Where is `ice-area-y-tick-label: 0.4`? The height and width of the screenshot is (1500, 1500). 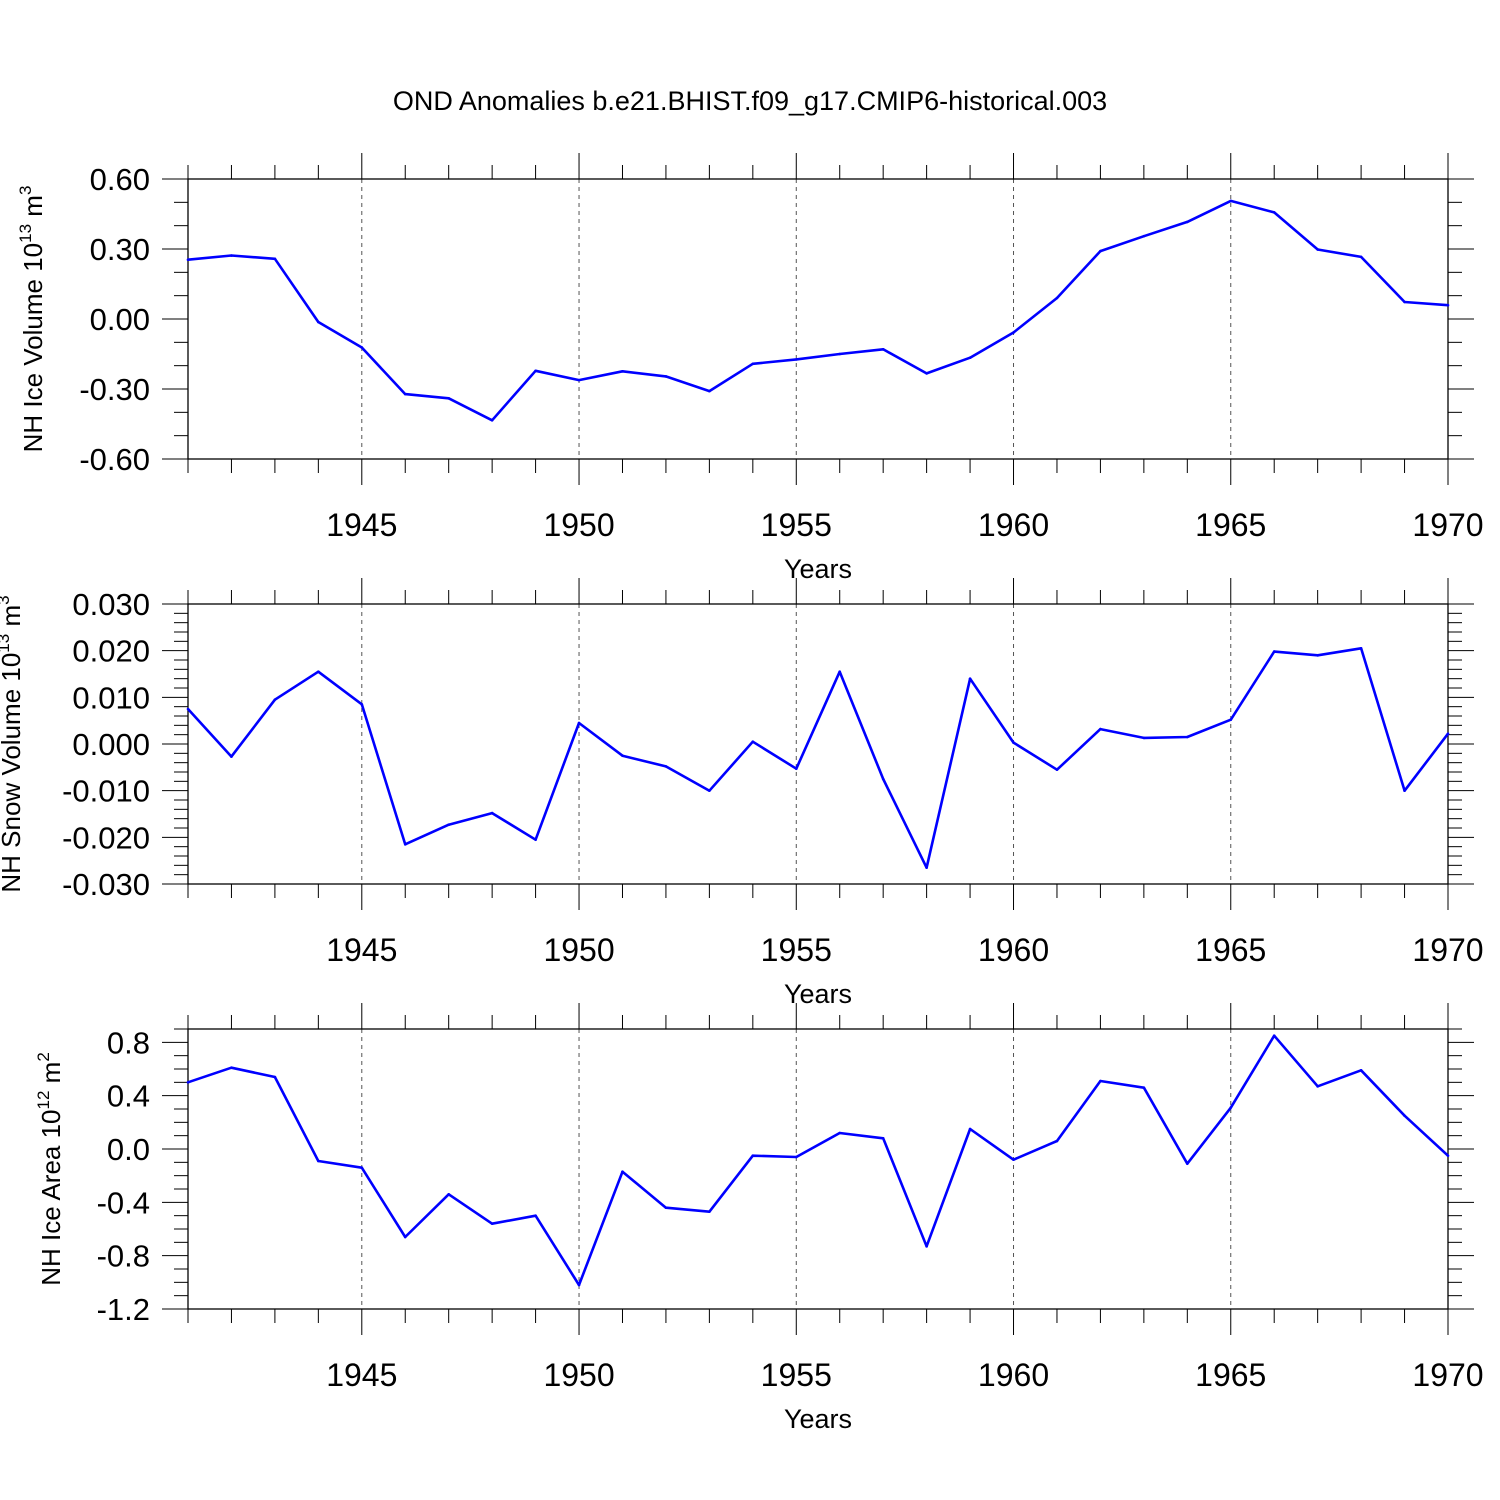
ice-area-y-tick-label: 0.4 is located at coordinates (128, 1096).